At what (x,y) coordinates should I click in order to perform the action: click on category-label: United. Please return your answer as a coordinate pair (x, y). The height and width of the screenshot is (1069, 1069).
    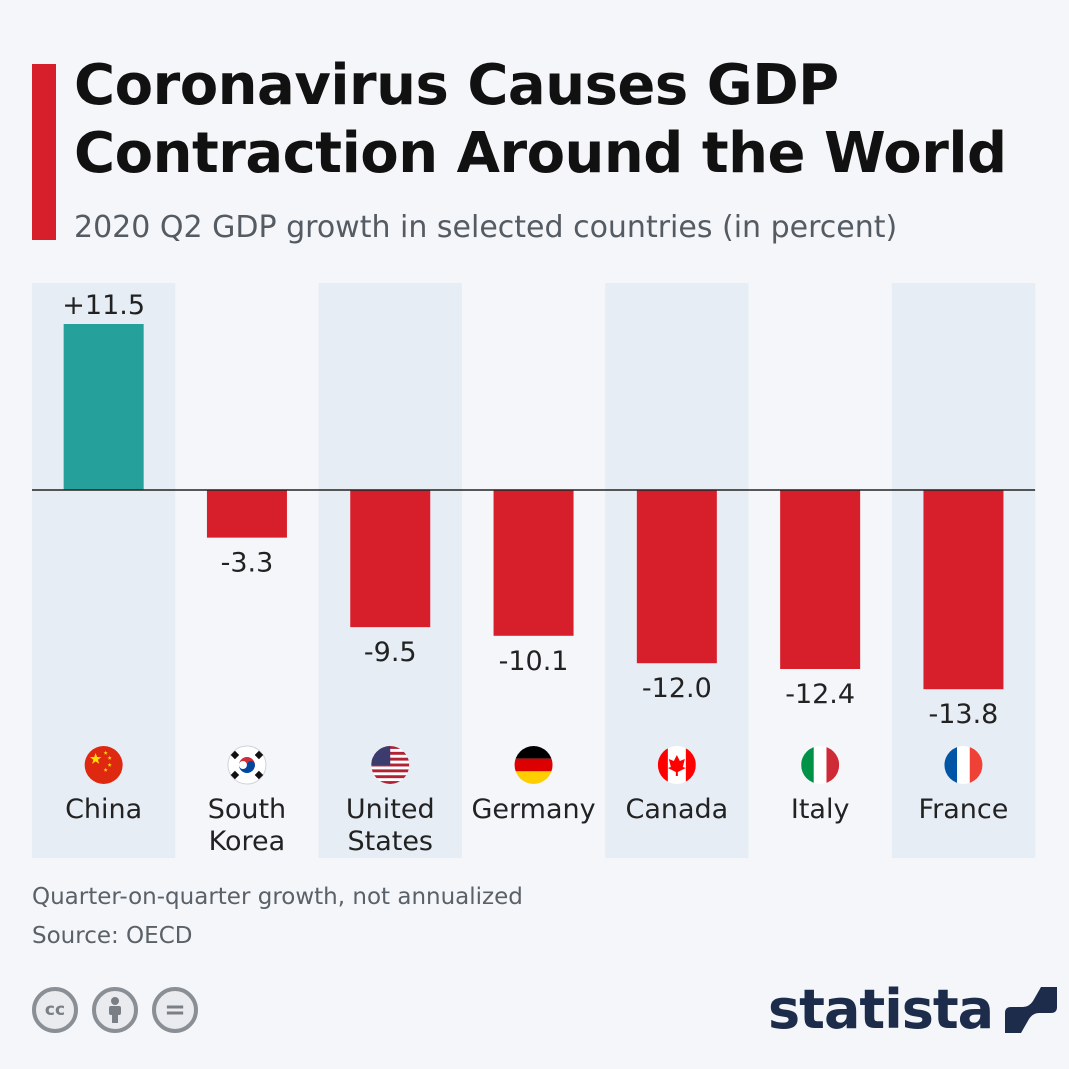
    Looking at the image, I should click on (390, 809).